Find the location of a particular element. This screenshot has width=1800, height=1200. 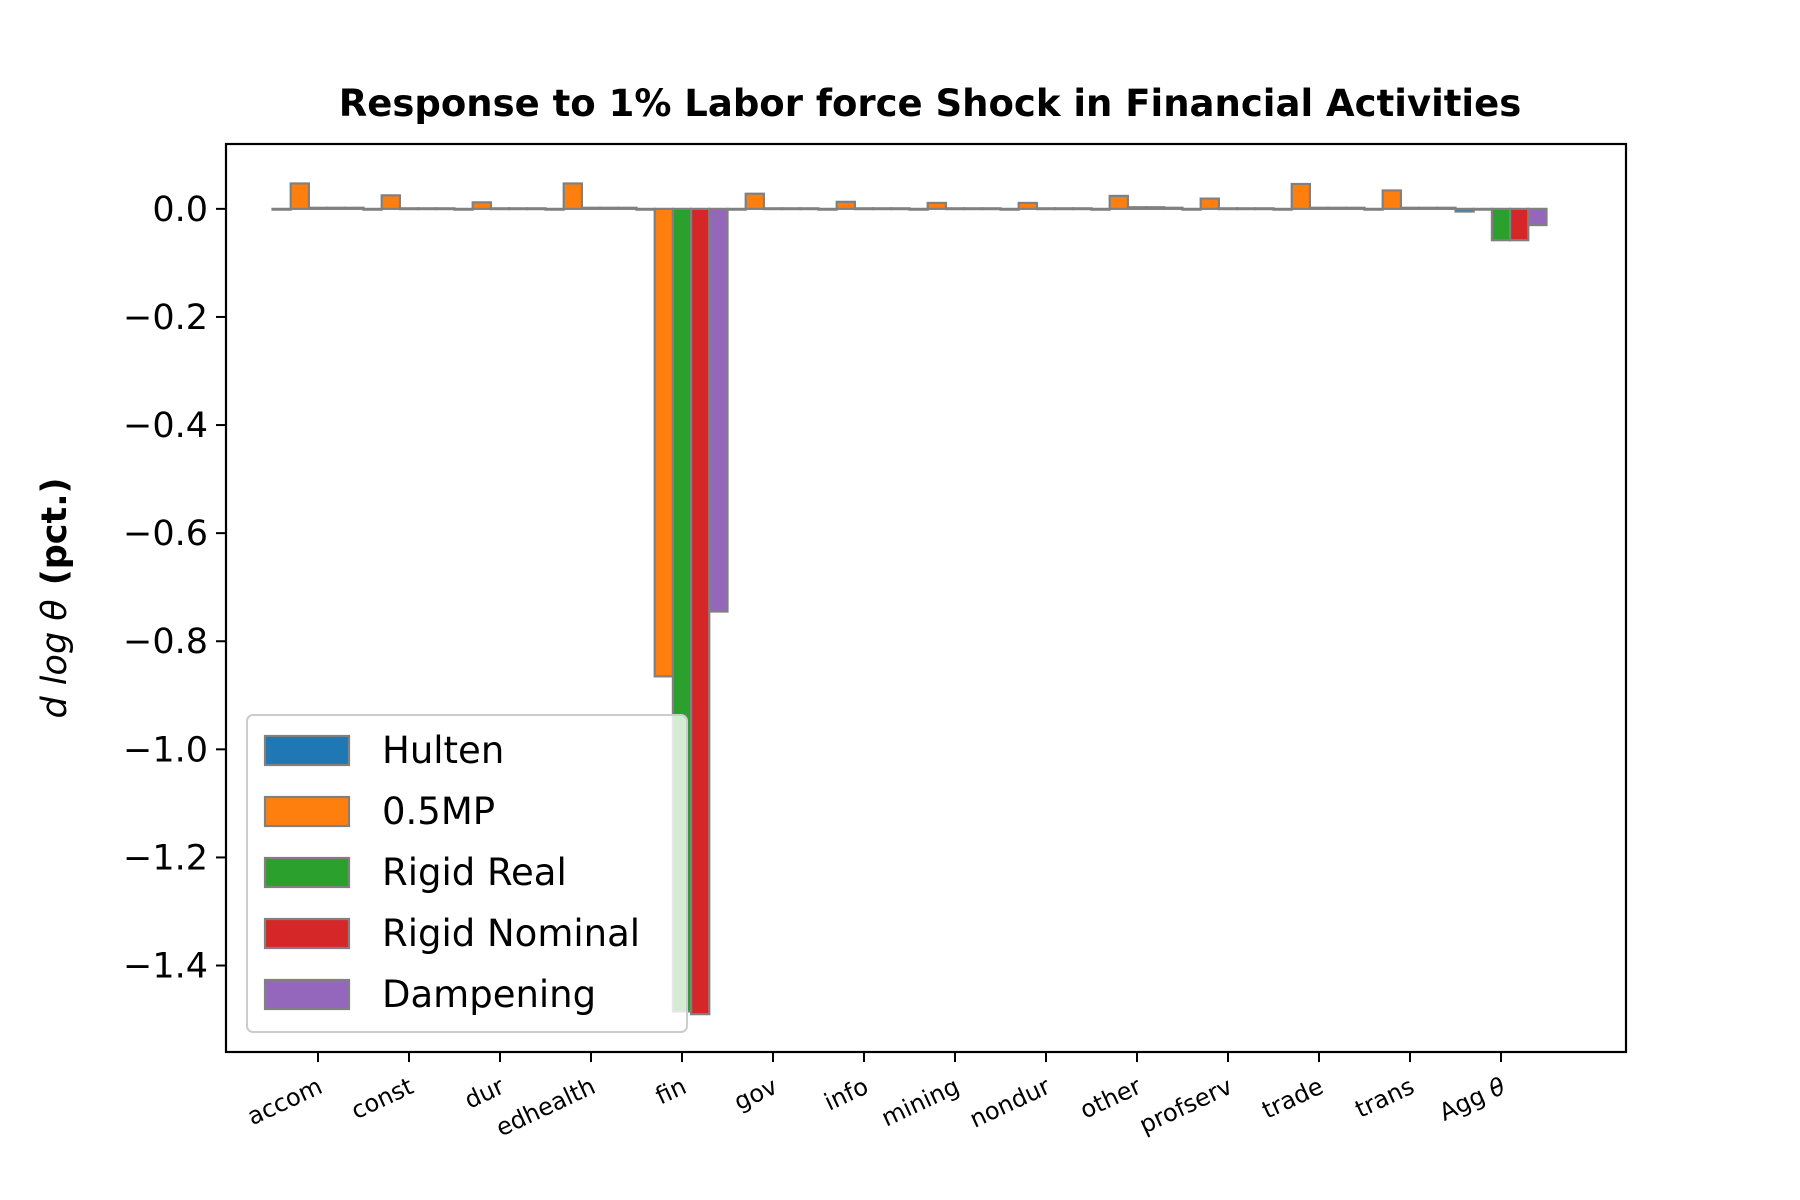

y-tick-label: −0.6 is located at coordinates (165, 534).